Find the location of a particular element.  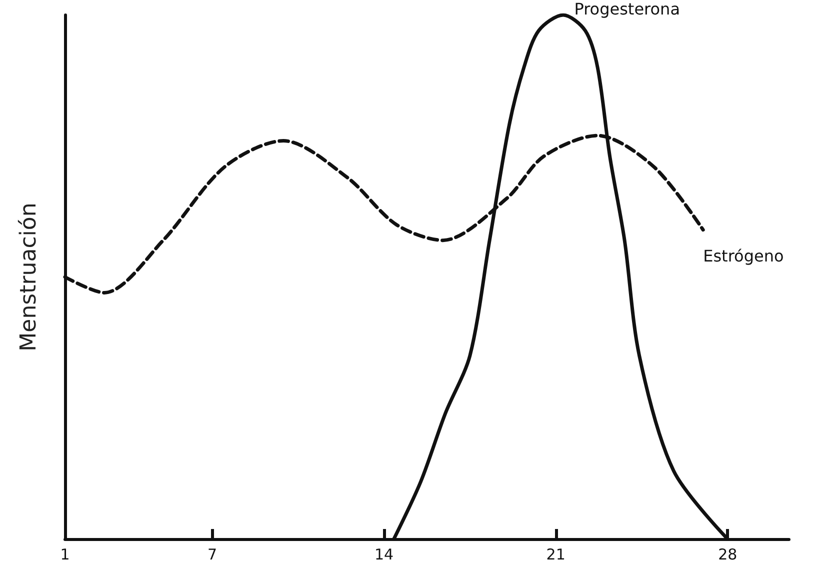

x-tick-label: 14 is located at coordinates (384, 555).